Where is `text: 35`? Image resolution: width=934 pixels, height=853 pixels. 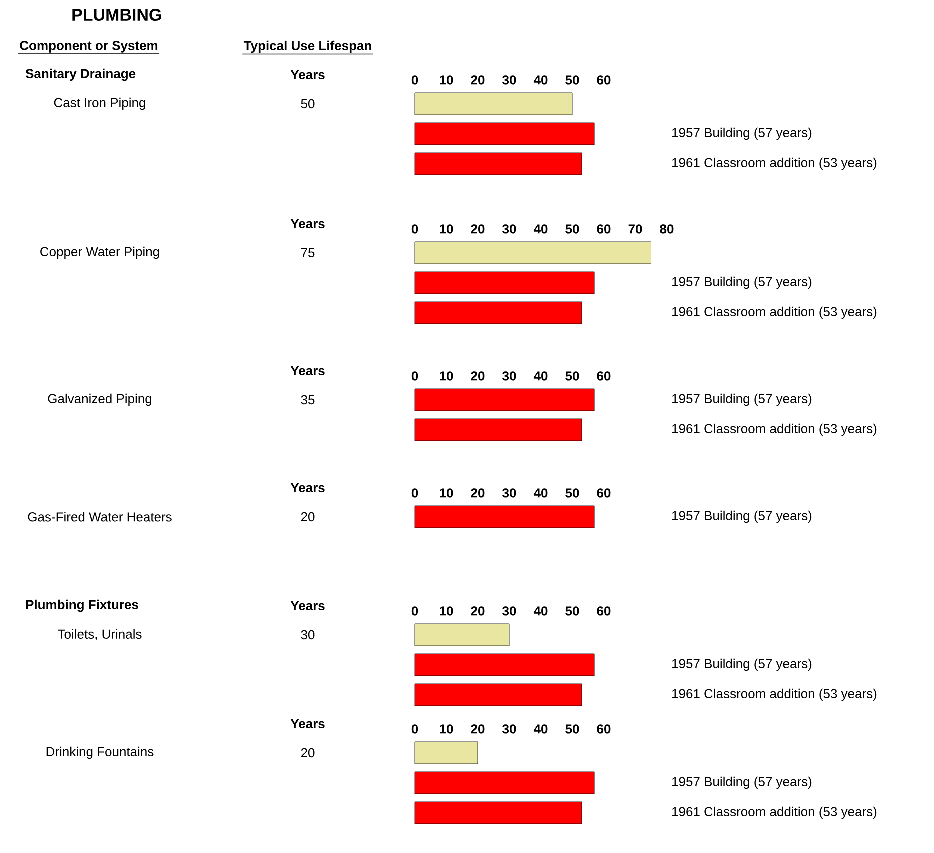
text: 35 is located at coordinates (308, 400).